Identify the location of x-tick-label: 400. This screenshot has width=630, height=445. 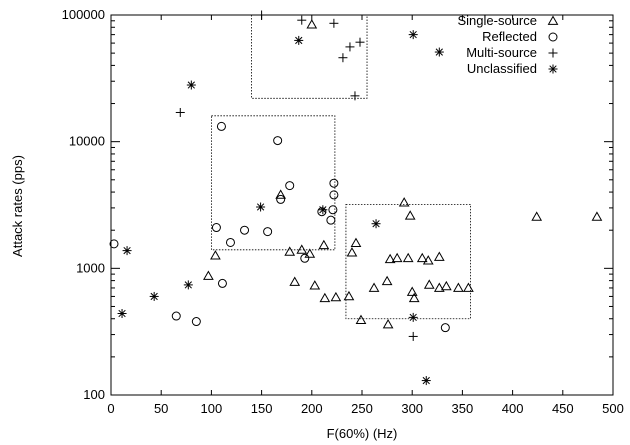
(513, 408).